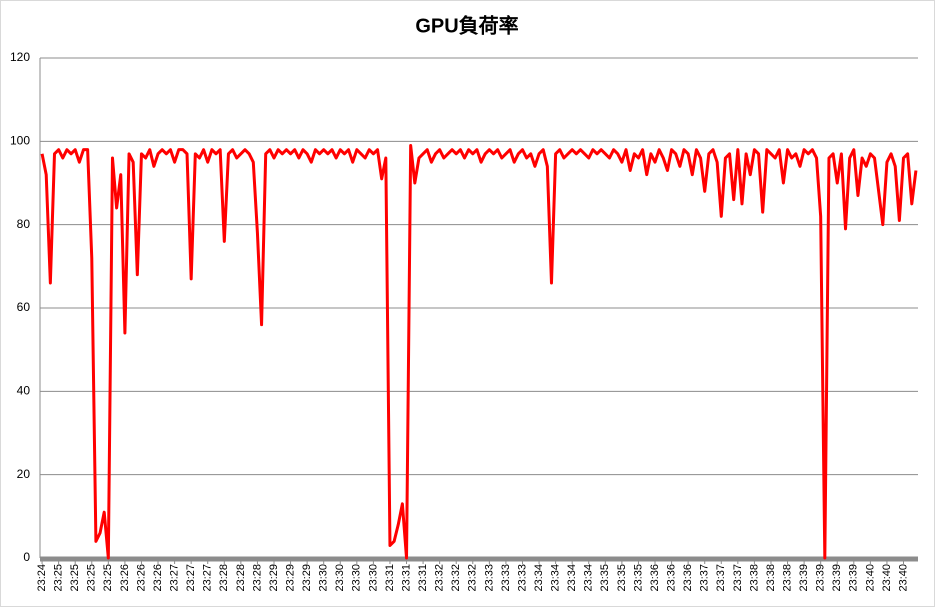 The width and height of the screenshot is (935, 607). Describe the element at coordinates (24, 307) in the screenshot. I see `y-tick-label: 60` at that location.